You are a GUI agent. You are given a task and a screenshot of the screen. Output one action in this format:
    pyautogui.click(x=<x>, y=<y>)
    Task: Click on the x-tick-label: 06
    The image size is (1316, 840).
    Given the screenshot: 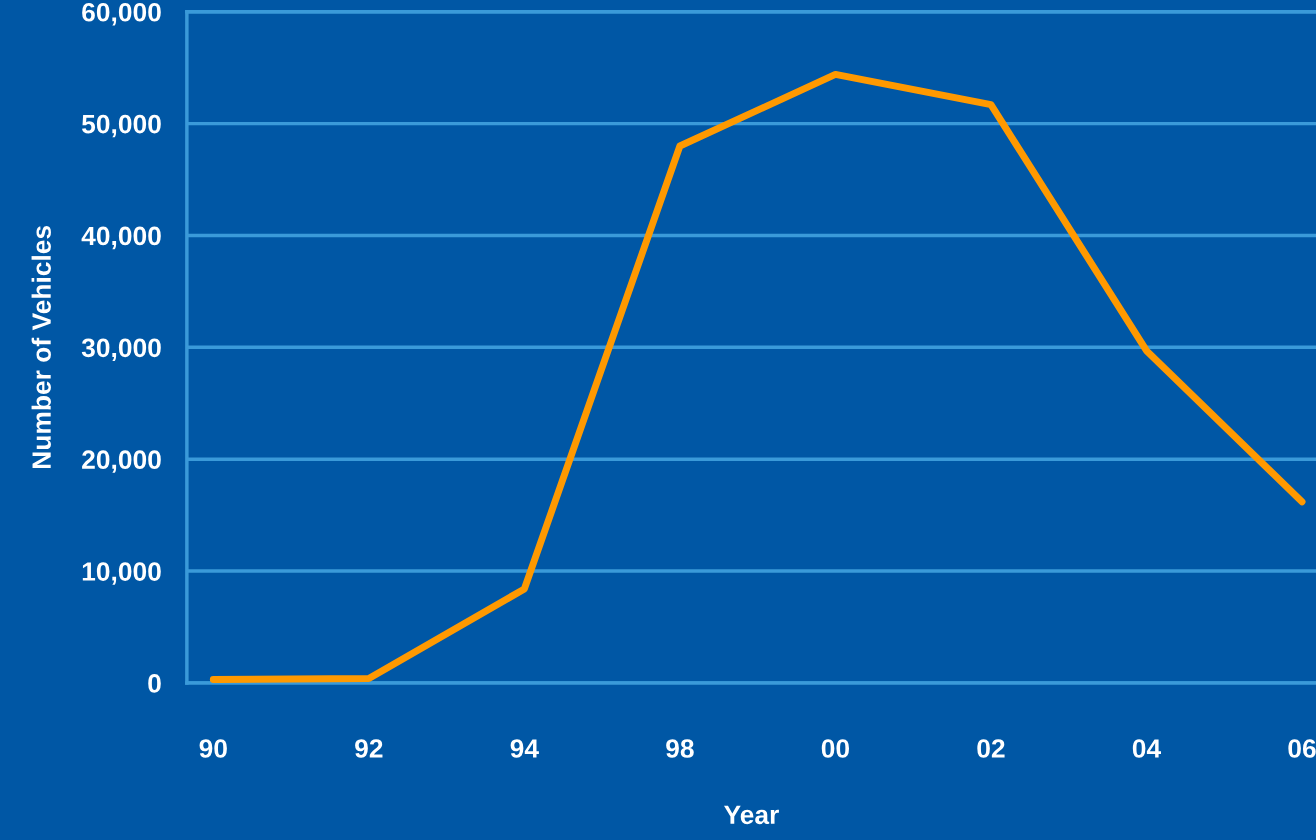 What is the action you would take?
    pyautogui.click(x=1302, y=748)
    